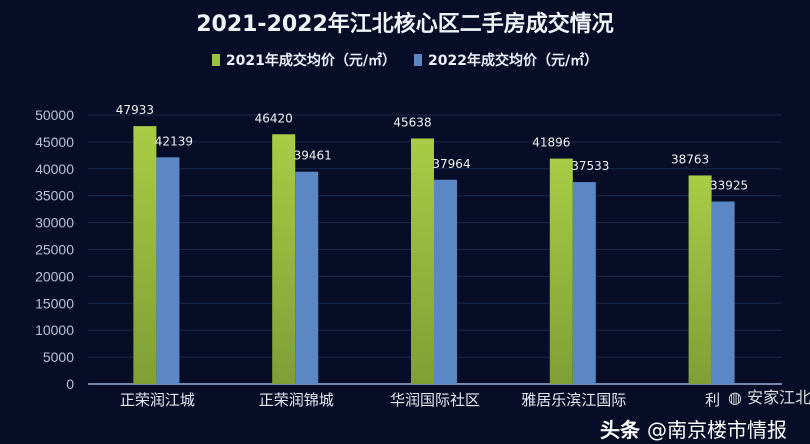  What do you see at coordinates (435, 400) in the screenshot?
I see `x-tick-label: 华润国际社区` at bounding box center [435, 400].